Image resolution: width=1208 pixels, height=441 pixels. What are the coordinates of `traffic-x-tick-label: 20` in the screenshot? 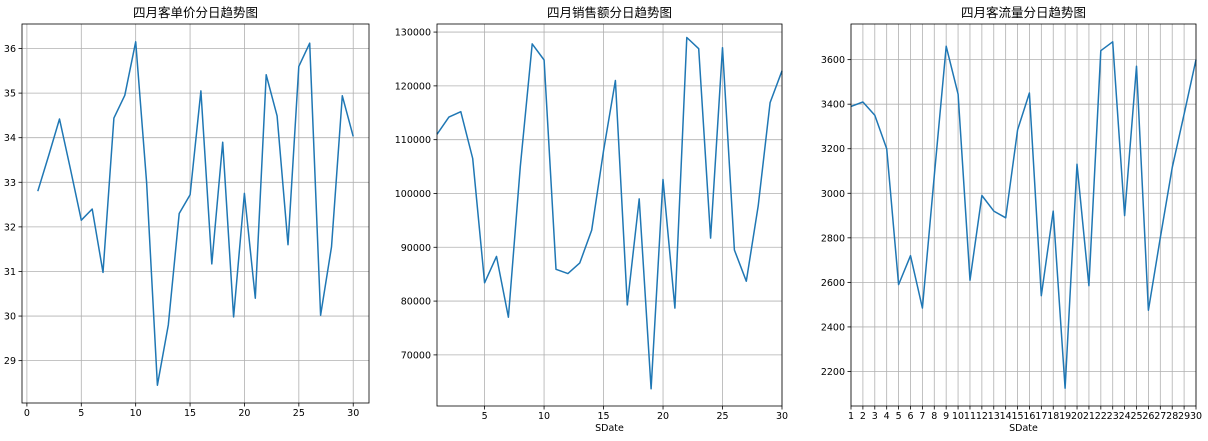 It's located at (1077, 416).